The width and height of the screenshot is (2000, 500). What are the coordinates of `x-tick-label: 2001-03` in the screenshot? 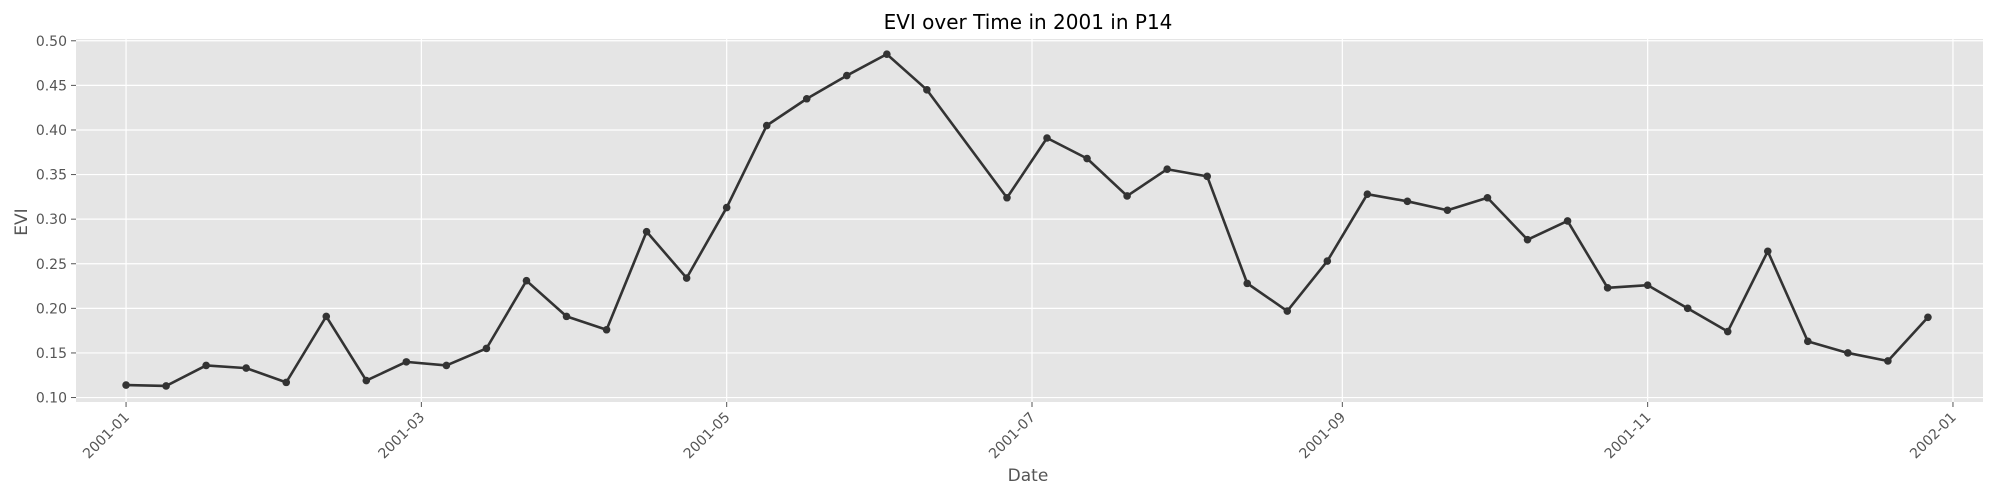 It's located at (402, 436).